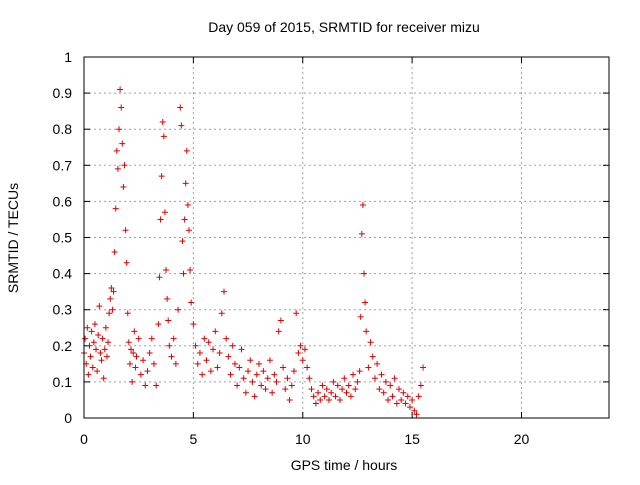 The height and width of the screenshot is (485, 640). I want to click on y-tick-label: 0.2, so click(63, 346).